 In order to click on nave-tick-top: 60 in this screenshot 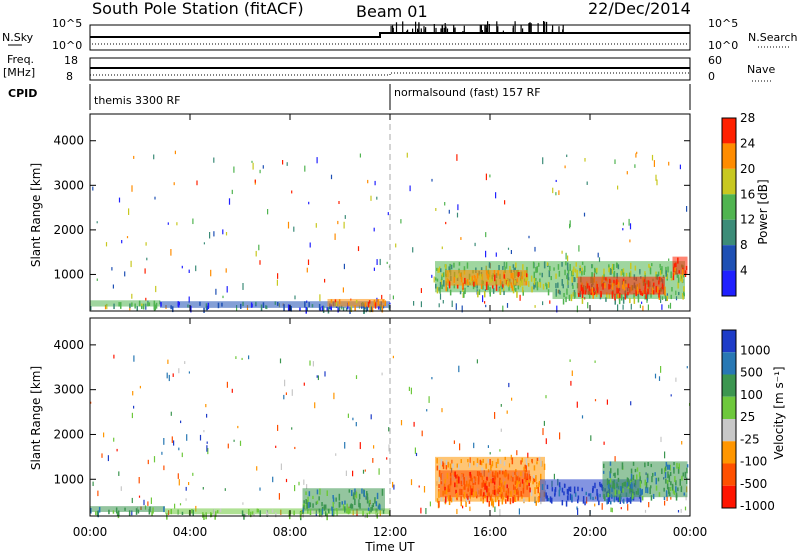, I will do `click(715, 60)`.